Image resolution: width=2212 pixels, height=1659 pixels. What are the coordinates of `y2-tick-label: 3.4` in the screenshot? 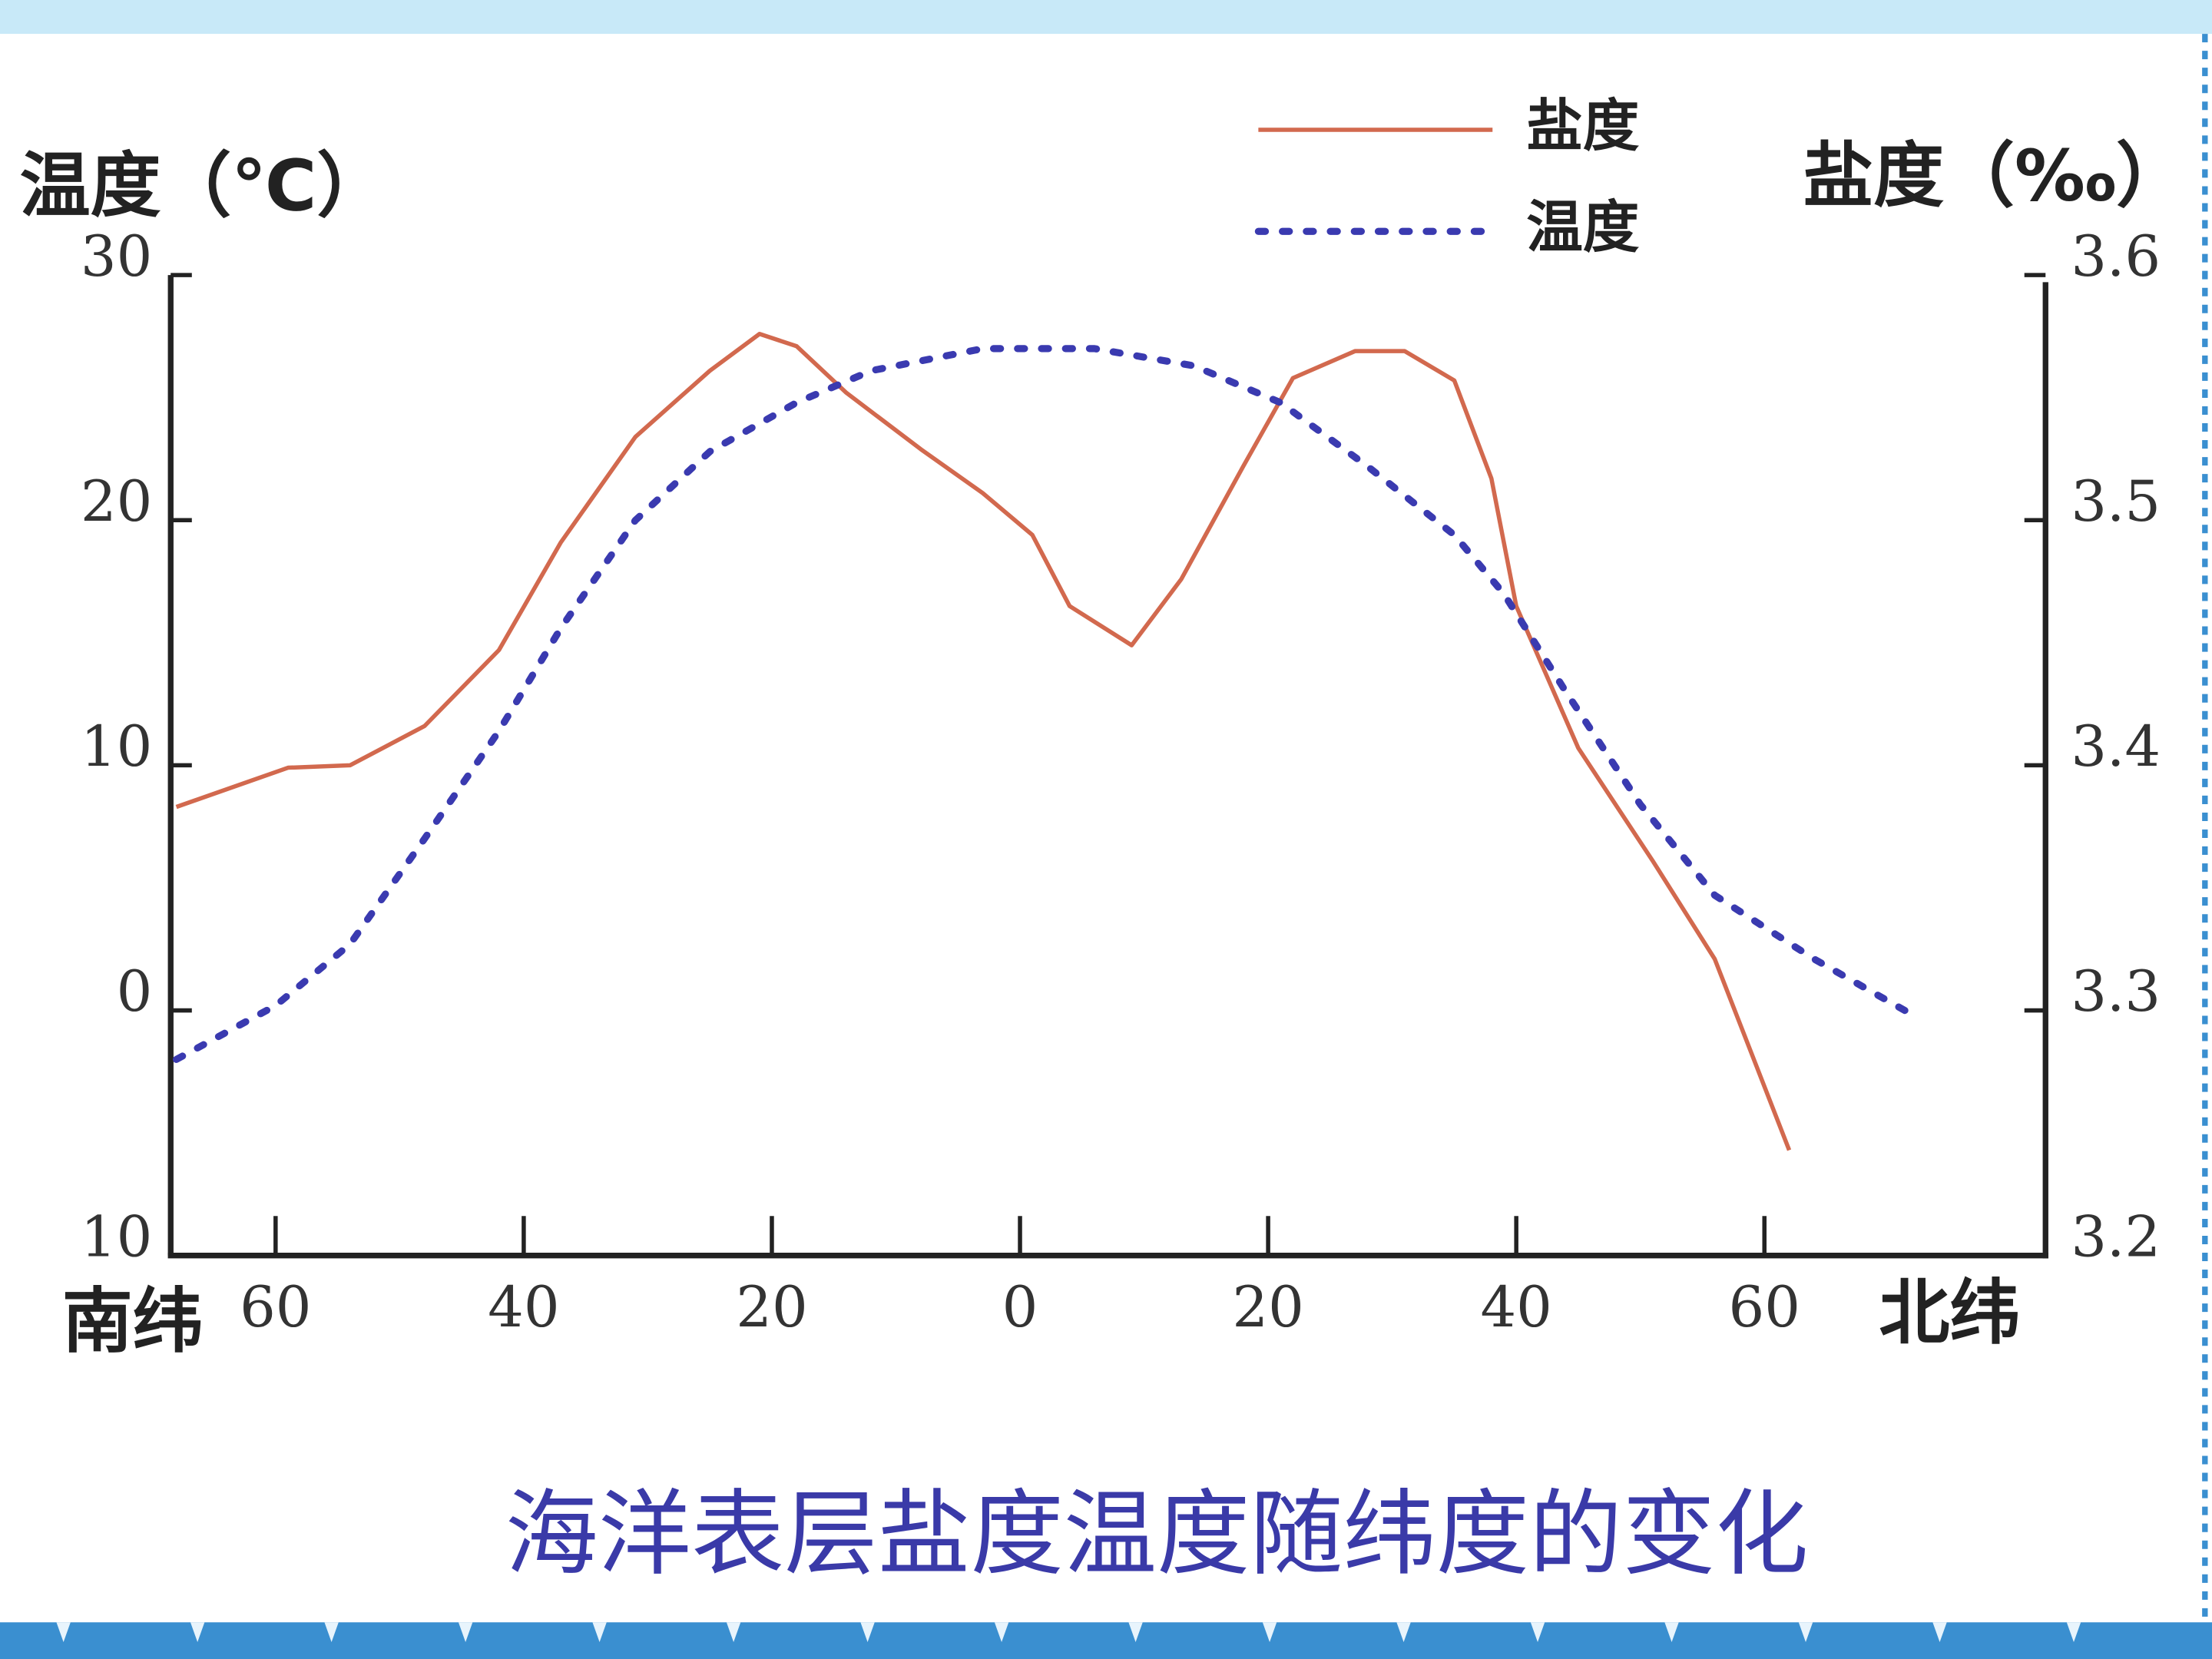 It's located at (2116, 747).